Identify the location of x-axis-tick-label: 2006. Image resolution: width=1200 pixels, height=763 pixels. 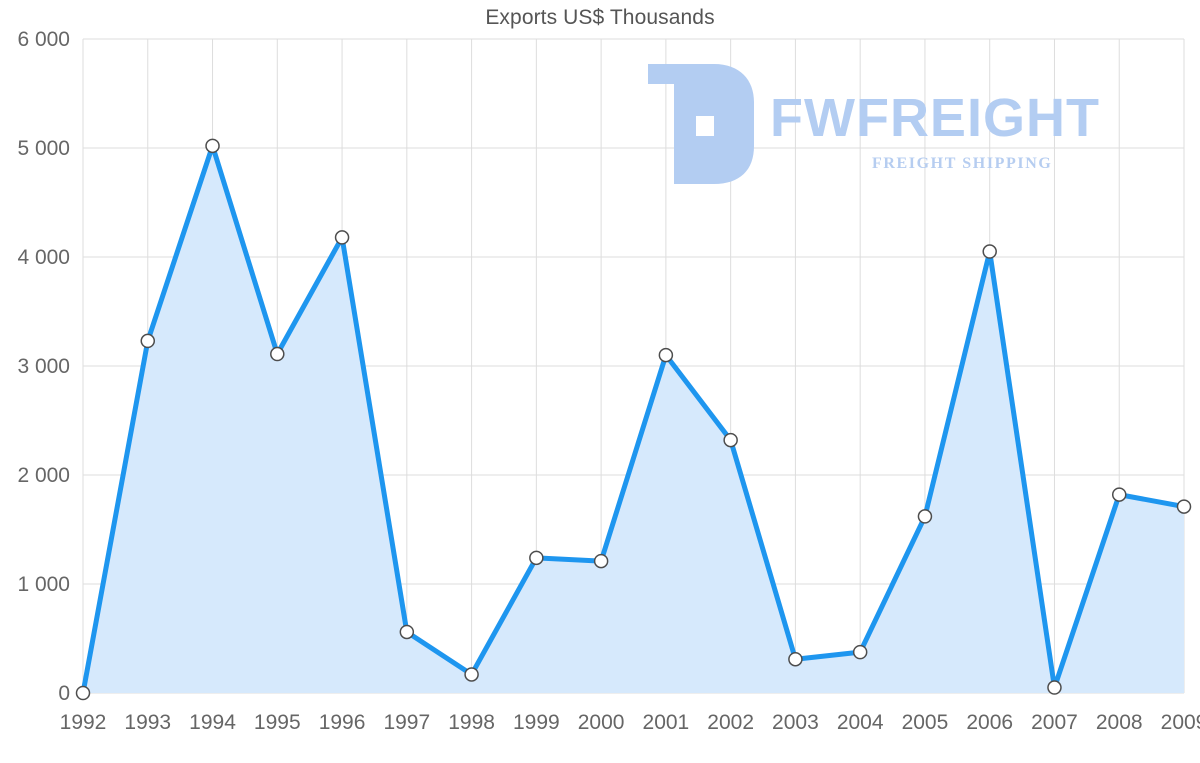
(989, 722).